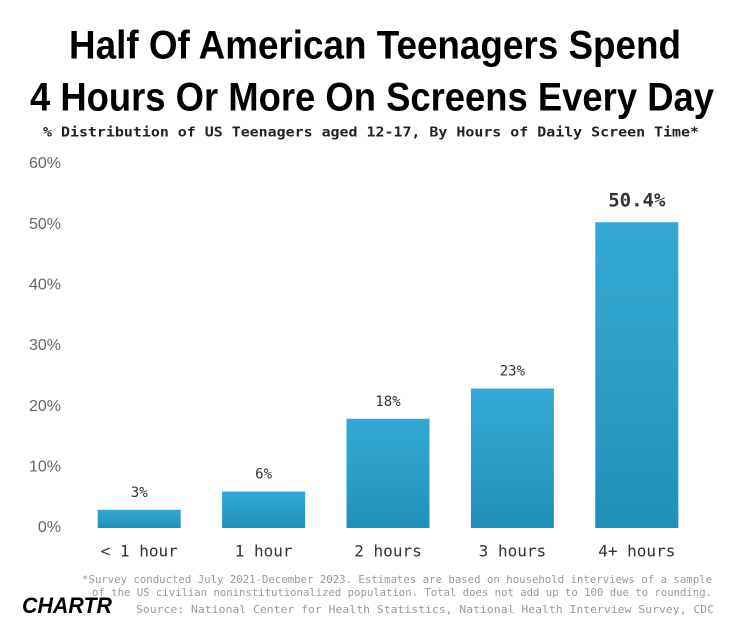 The image size is (750, 627). Describe the element at coordinates (45, 467) in the screenshot. I see `y-tick-label: 10%` at that location.